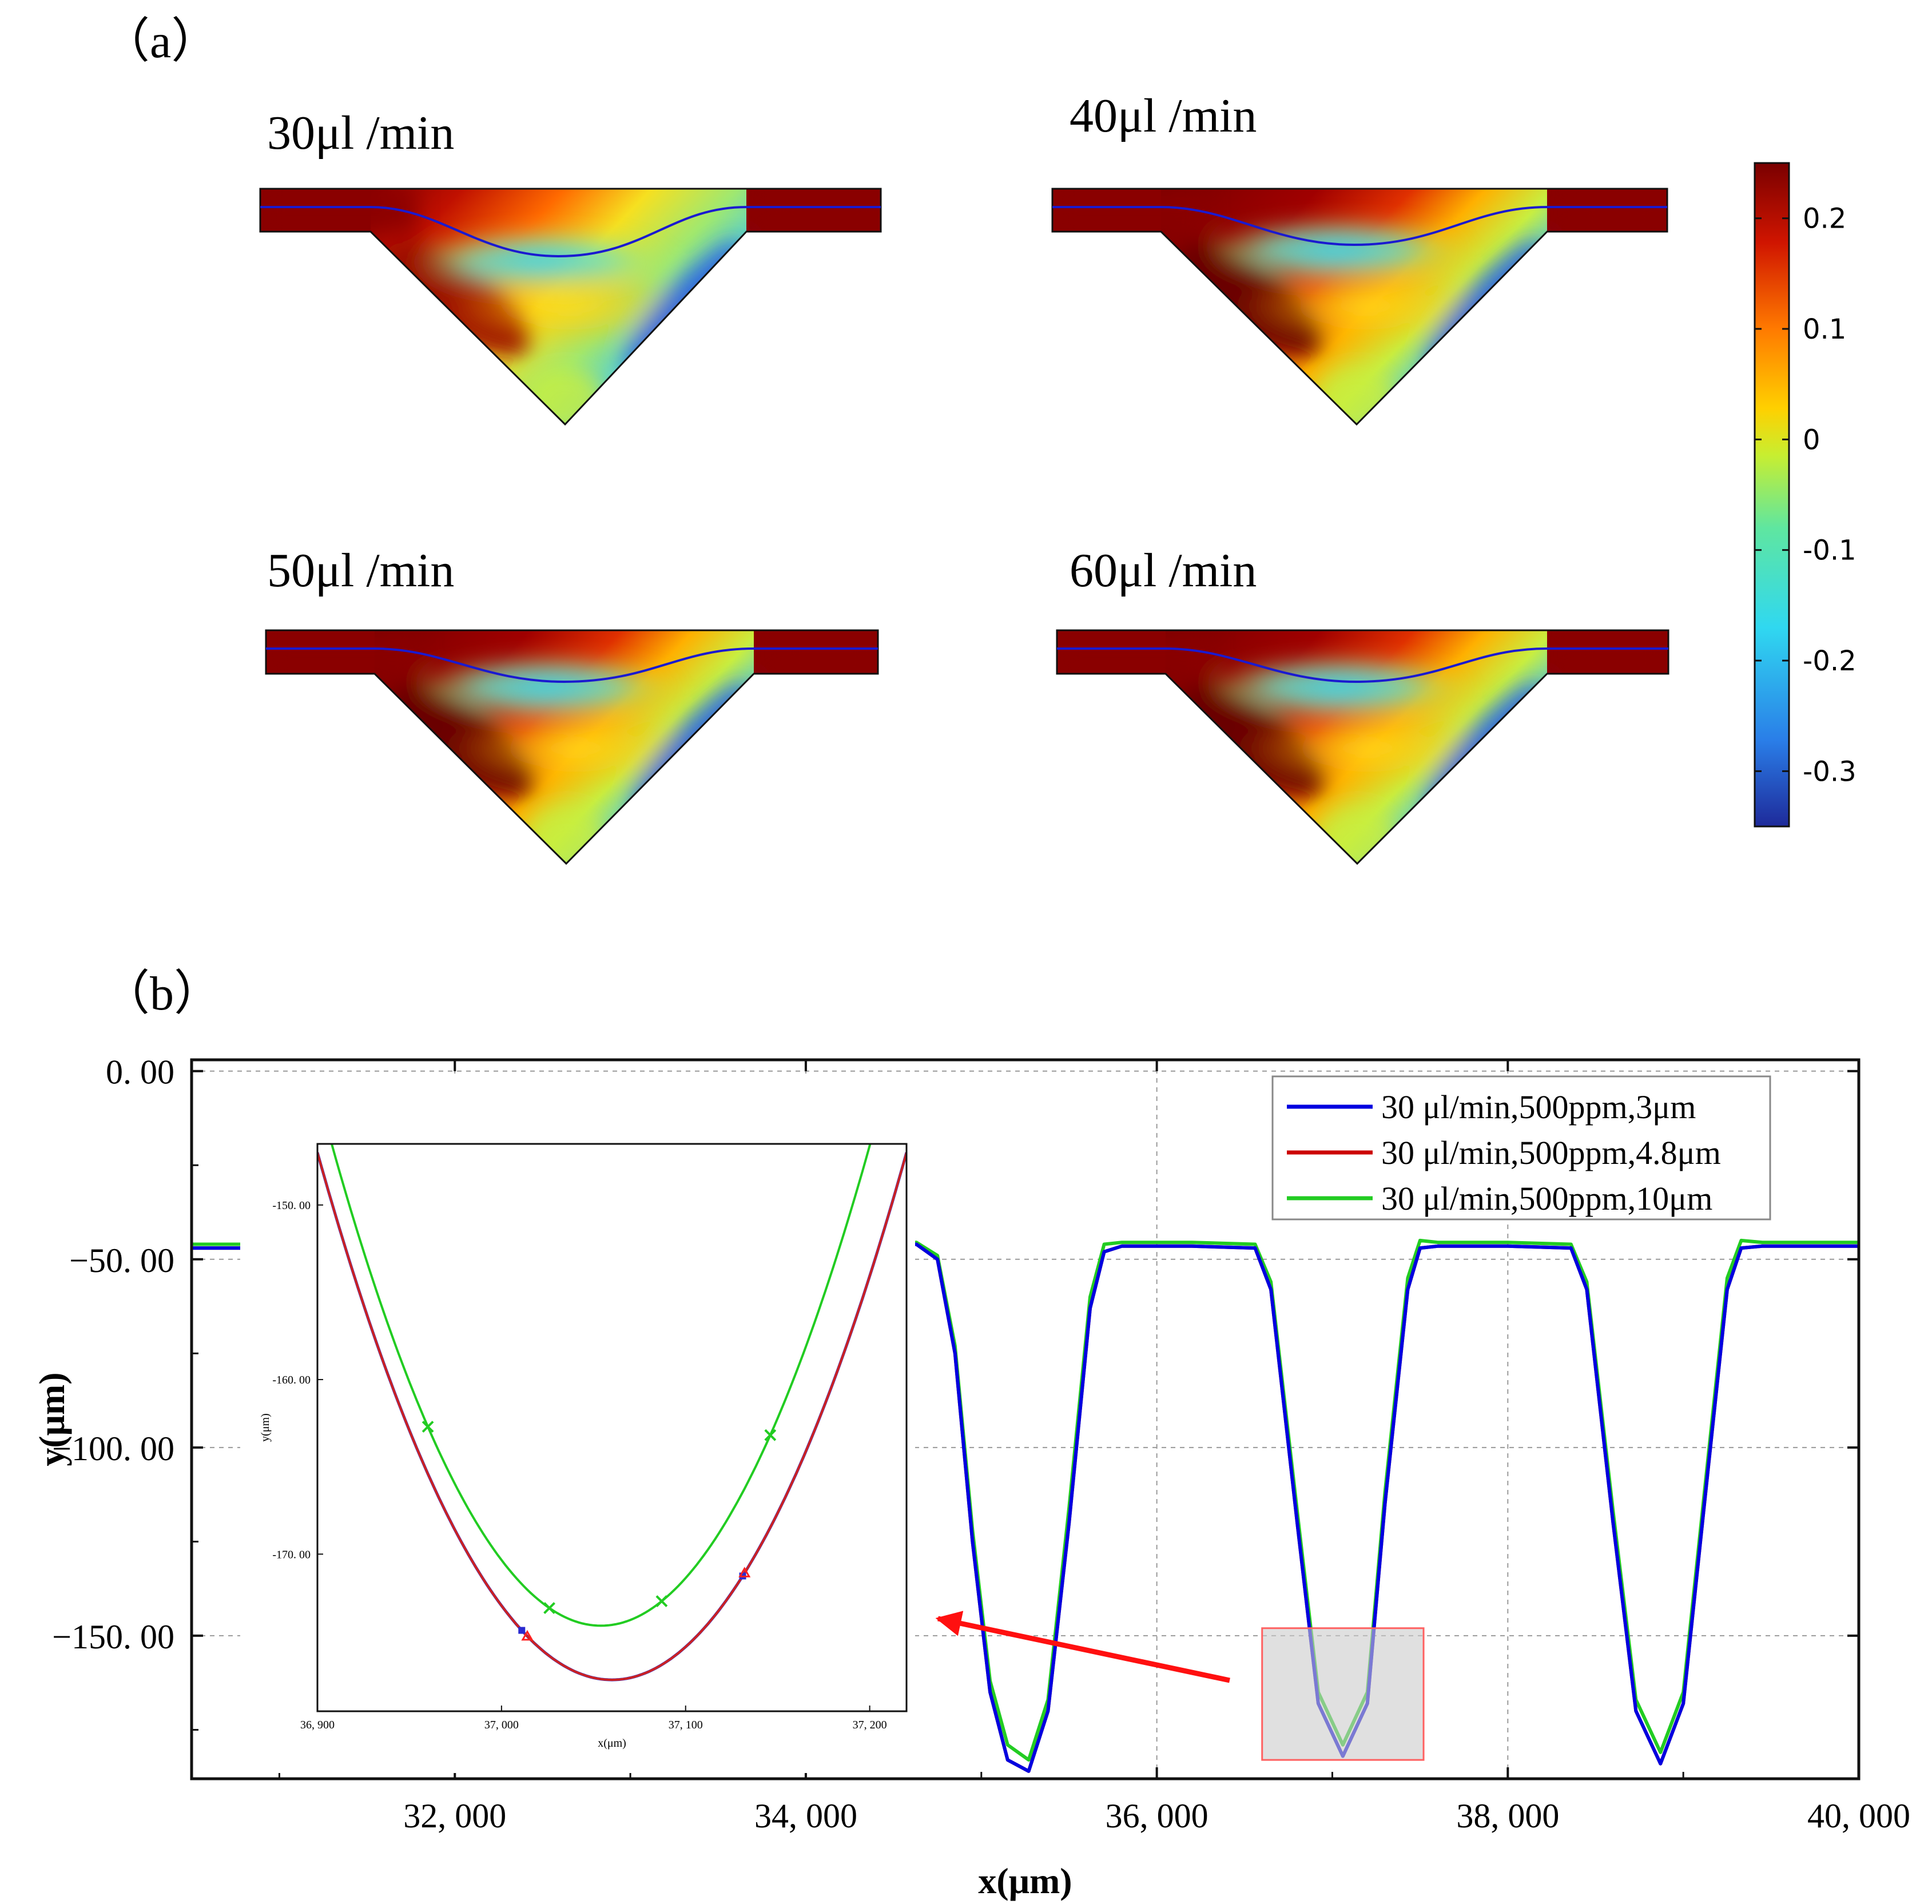  Describe the element at coordinates (291, 1380) in the screenshot. I see `inset-y-tick-label: -160. 00` at that location.